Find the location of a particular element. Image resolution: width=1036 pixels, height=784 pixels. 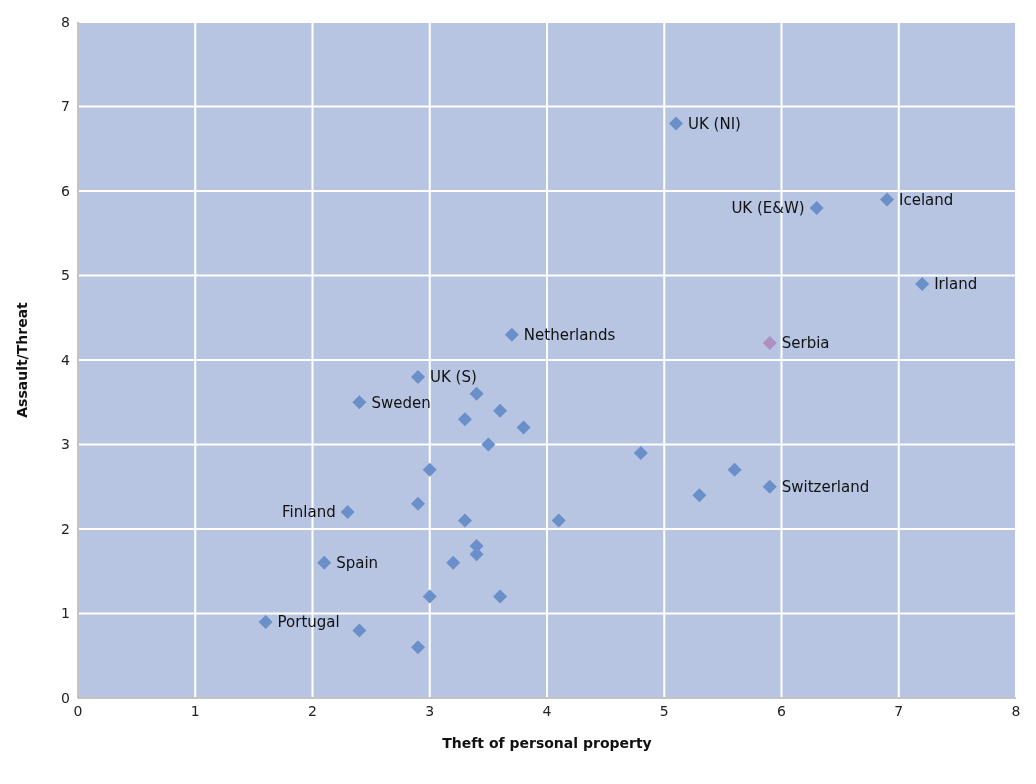

x-tick-label: 1 is located at coordinates (195, 710).